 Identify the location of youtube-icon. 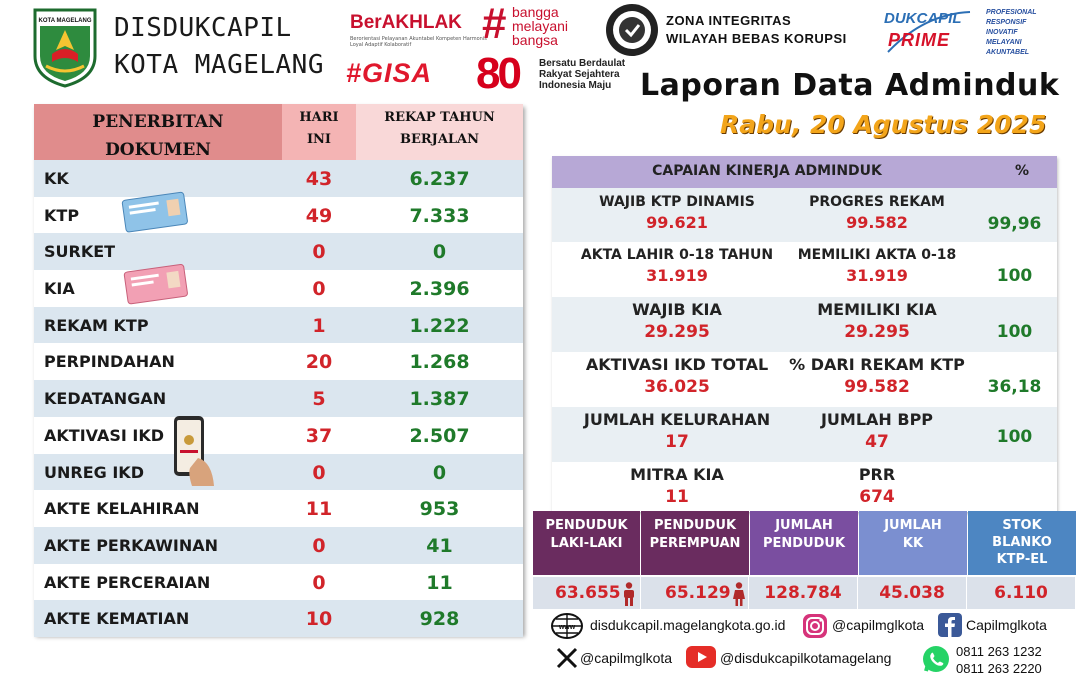
(701, 657).